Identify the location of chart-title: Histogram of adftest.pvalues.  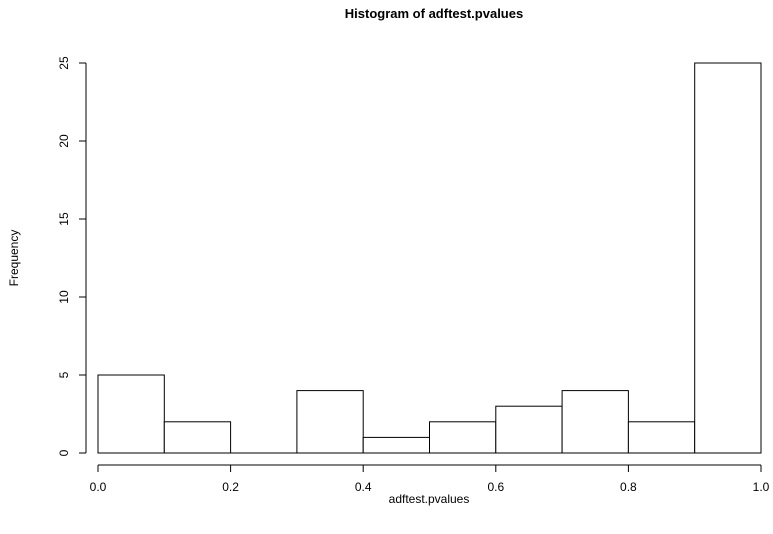
(434, 13).